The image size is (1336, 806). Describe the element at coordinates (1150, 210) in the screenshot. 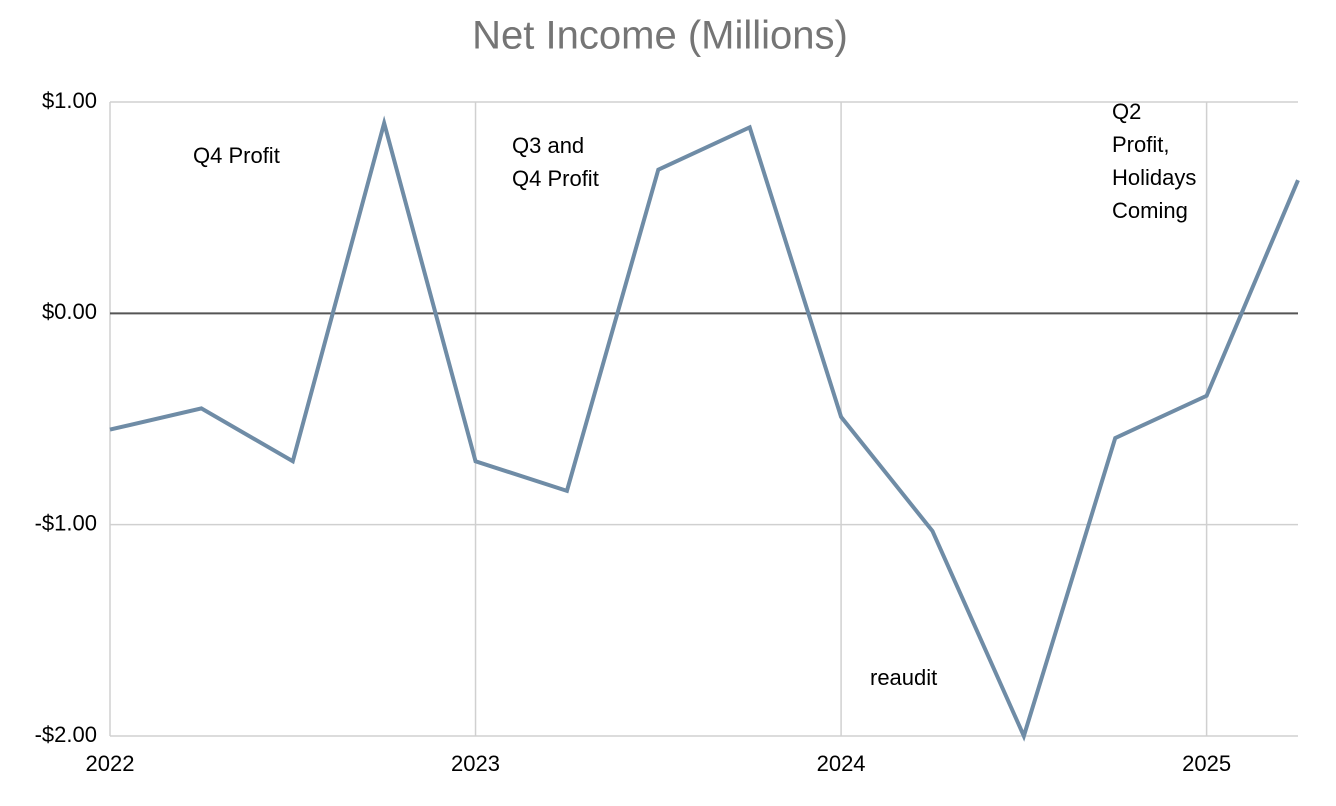

I see `annotation: Coming` at that location.